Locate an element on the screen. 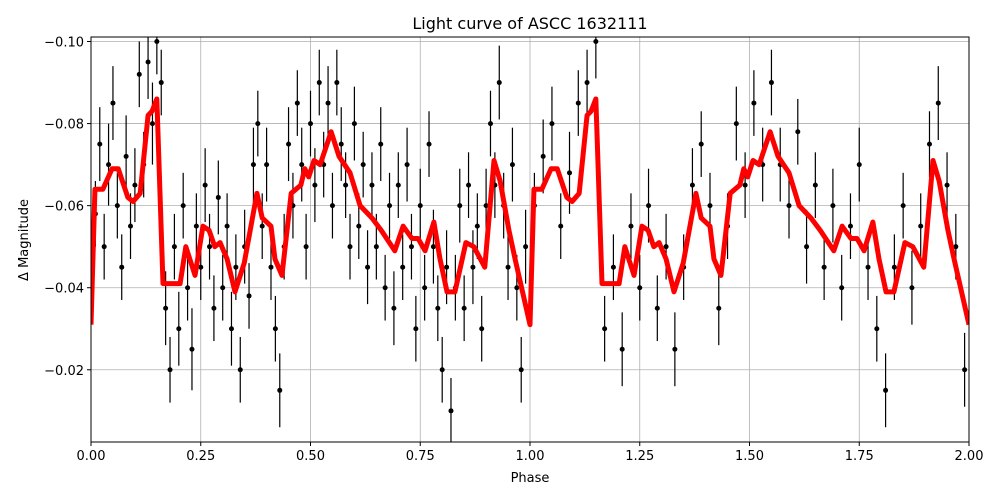  x-tick-label: 1.25 is located at coordinates (639, 456).